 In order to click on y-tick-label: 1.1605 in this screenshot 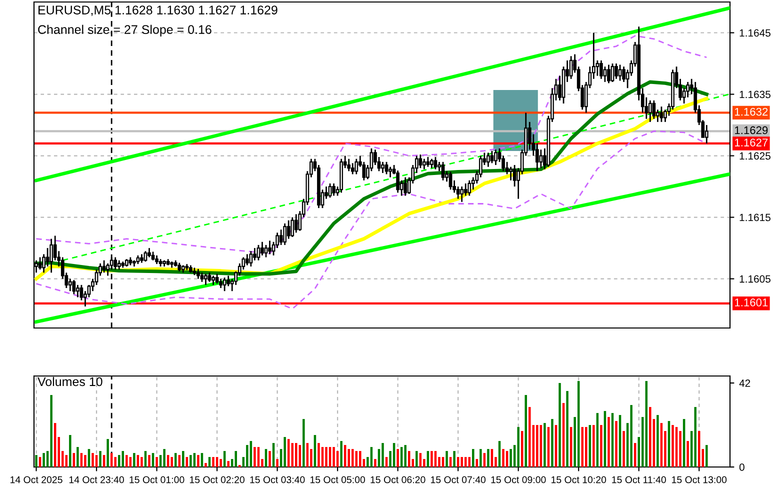, I will do `click(755, 279)`.